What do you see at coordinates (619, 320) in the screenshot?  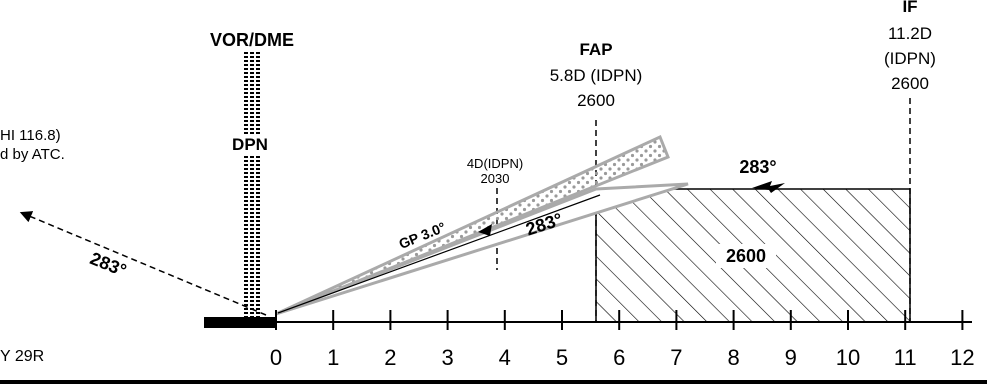 I see `distance-scale` at bounding box center [619, 320].